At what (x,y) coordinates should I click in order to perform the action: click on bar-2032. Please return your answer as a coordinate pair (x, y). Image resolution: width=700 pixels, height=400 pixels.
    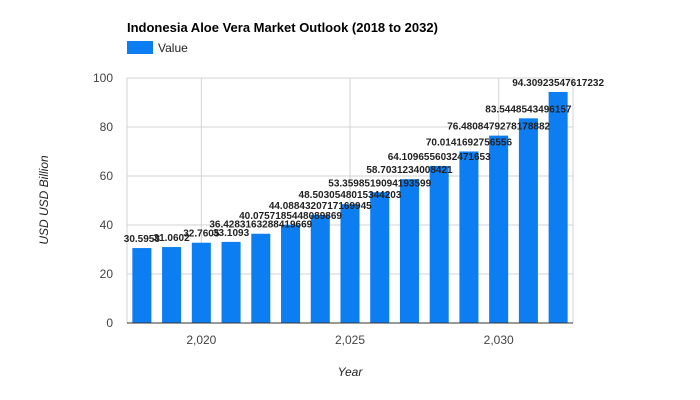
    Looking at the image, I should click on (558, 207).